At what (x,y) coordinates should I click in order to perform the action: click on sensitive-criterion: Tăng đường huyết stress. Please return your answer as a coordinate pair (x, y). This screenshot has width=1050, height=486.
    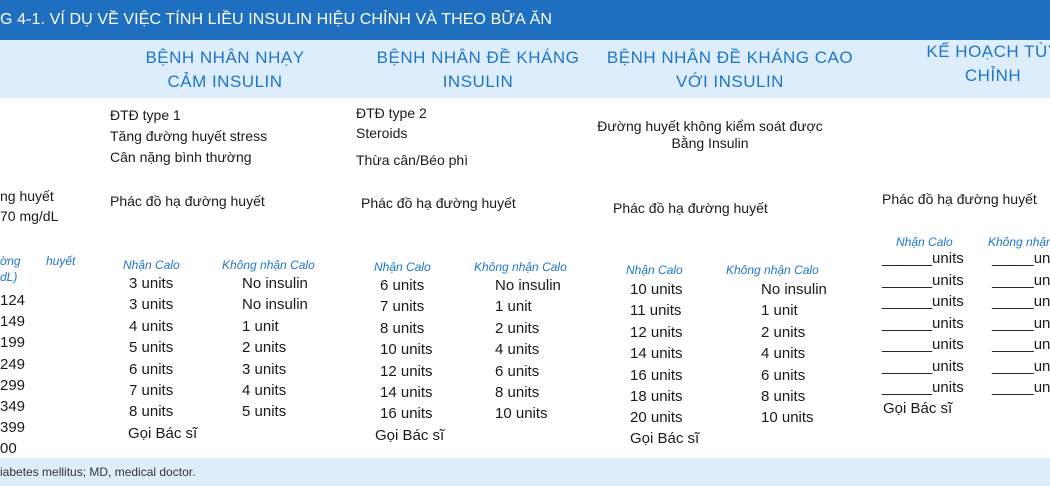
    Looking at the image, I should click on (189, 136).